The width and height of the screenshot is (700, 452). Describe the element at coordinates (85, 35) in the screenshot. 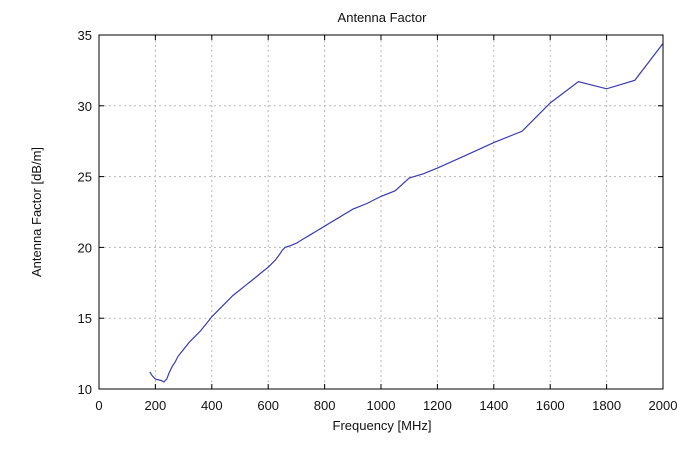

I see `y-tick-label: 35` at that location.